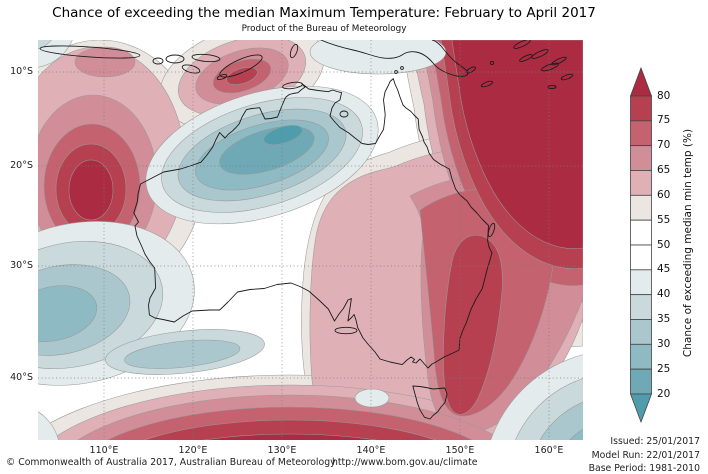 This screenshot has width=708, height=474. I want to click on island-sumbawa, so click(175, 59).